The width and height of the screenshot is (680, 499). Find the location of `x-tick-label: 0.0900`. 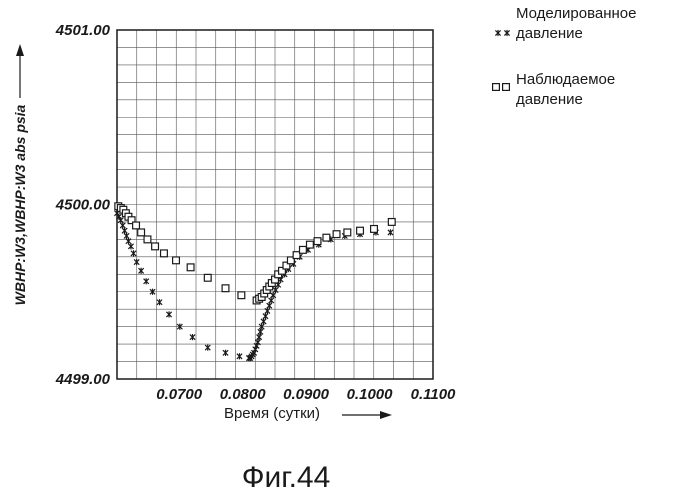

x-tick-label: 0.0900 is located at coordinates (306, 394).